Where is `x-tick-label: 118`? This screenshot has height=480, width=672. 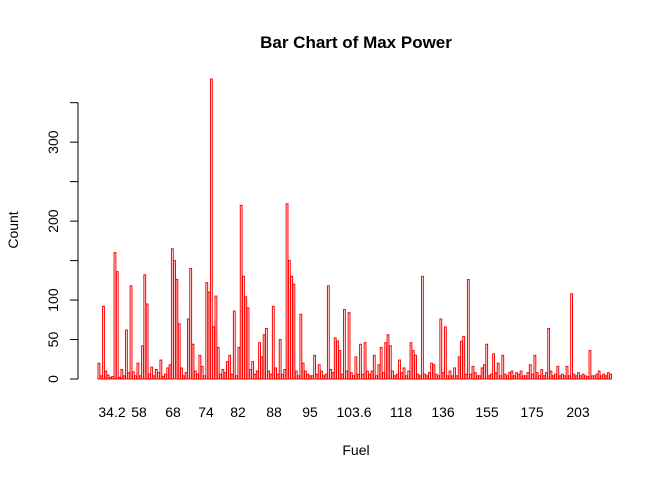 x-tick-label: 118 is located at coordinates (401, 412).